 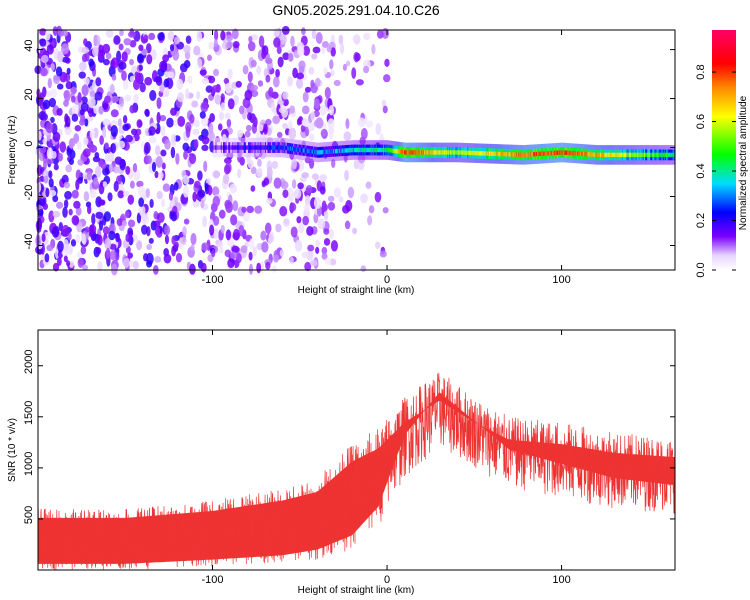 What do you see at coordinates (701, 71) in the screenshot?
I see `colorbar-tick-label: 0.8` at bounding box center [701, 71].